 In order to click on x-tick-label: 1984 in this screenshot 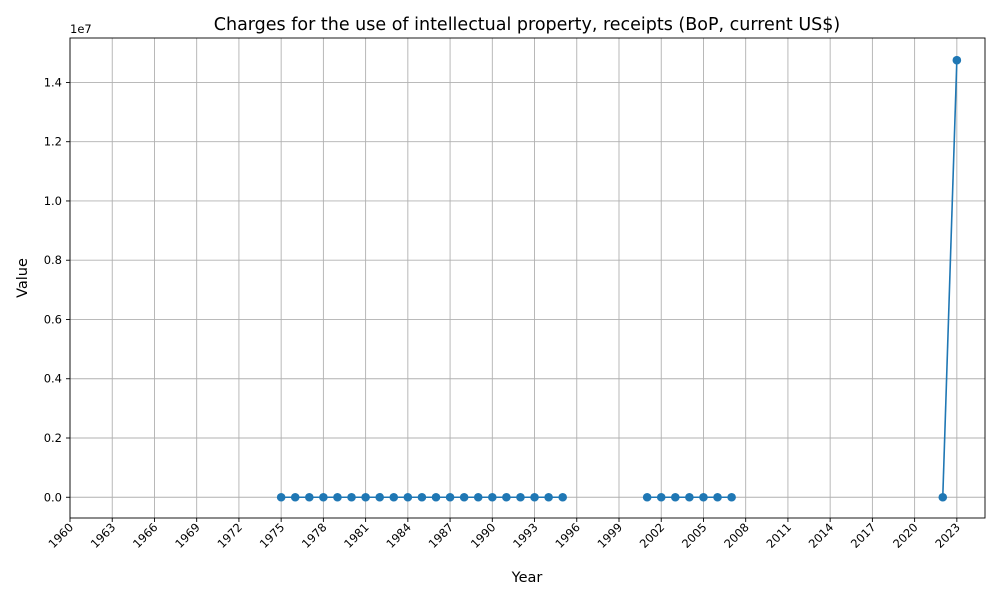, I will do `click(398, 535)`.